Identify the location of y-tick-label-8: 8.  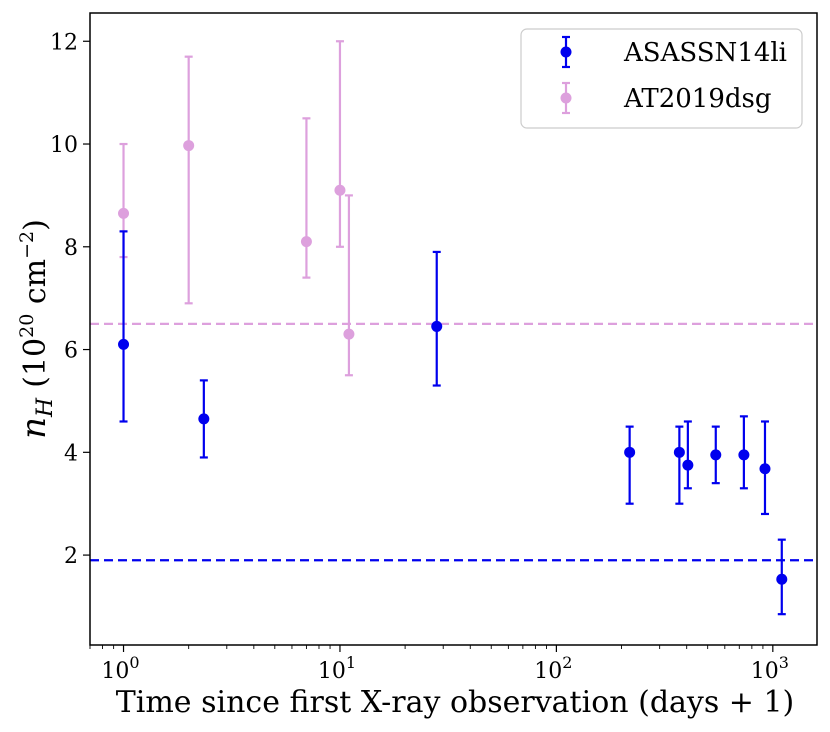
(71, 248).